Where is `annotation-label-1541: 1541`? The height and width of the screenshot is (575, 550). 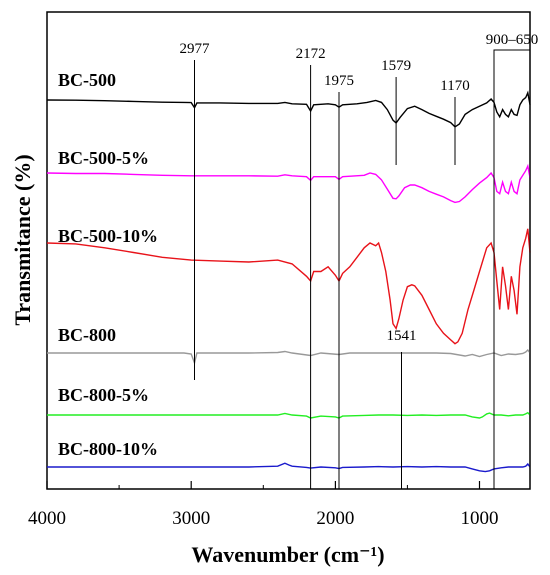
annotation-label-1541: 1541 is located at coordinates (402, 336).